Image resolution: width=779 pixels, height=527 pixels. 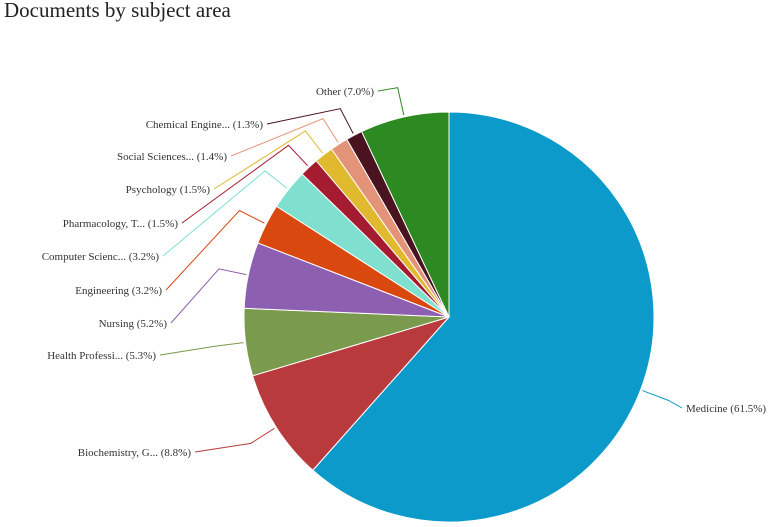 I want to click on slice-label-4: Engineering (3.2%), so click(x=118, y=291).